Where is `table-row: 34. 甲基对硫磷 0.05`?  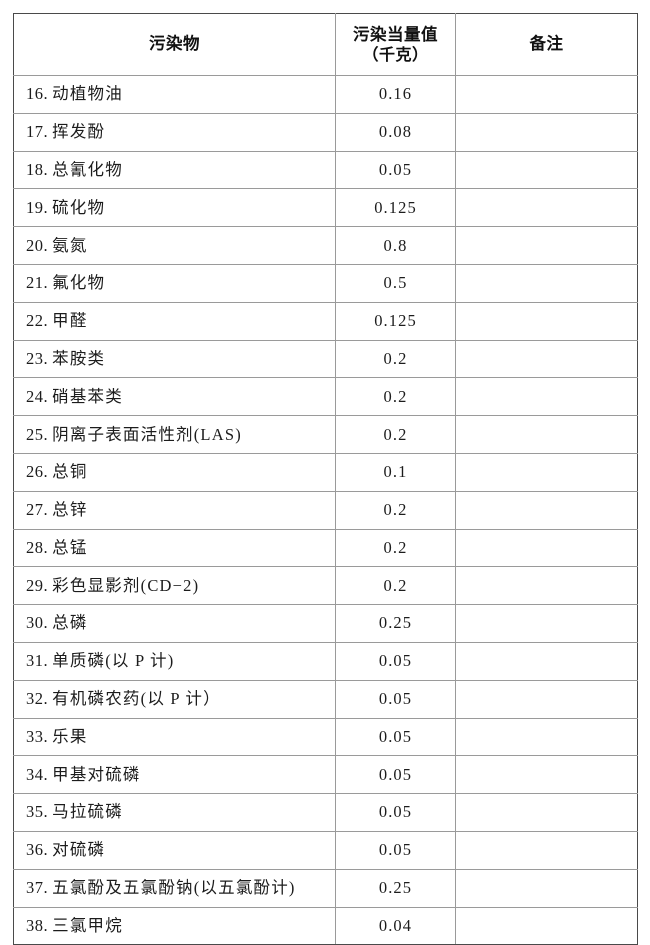 table-row: 34. 甲基对硫磷 0.05 is located at coordinates (325, 775).